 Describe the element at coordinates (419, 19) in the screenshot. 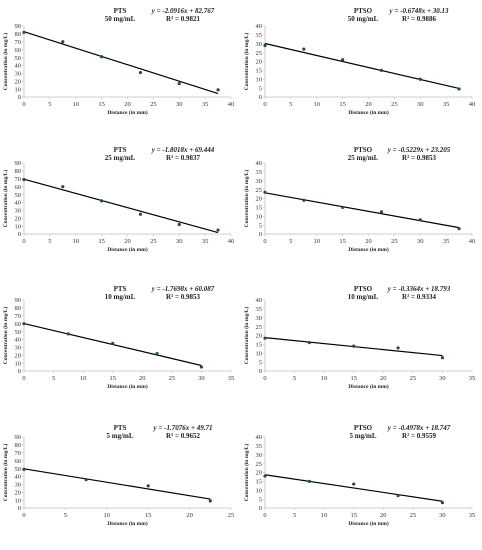

I see `r-squared: R² = 0.9886` at that location.